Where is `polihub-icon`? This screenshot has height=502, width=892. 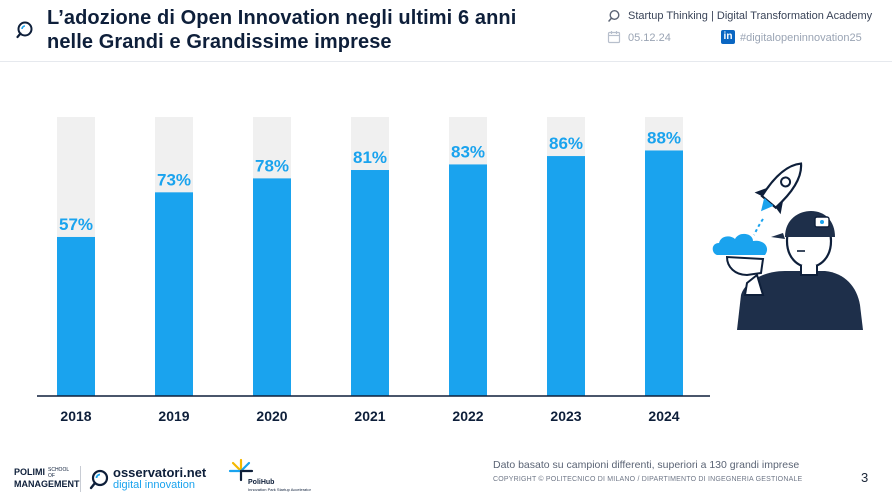 polihub-icon is located at coordinates (241, 470).